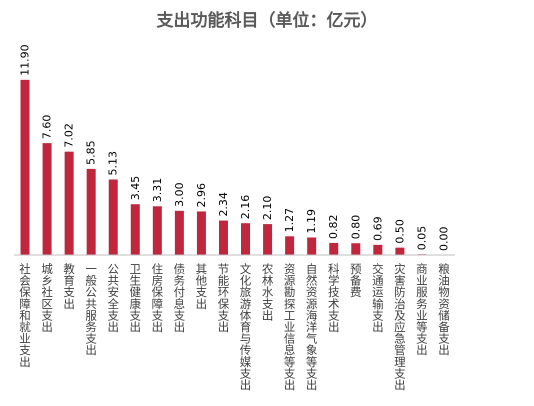 This screenshot has height=406, width=534. What do you see at coordinates (47, 298) in the screenshot?
I see `category-label-2: 城乡社区支出` at bounding box center [47, 298].